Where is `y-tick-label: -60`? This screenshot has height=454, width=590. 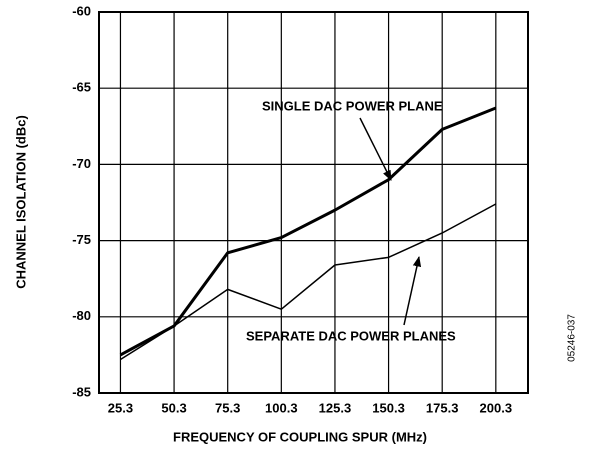 y-tick-label: -60 is located at coordinates (81, 10).